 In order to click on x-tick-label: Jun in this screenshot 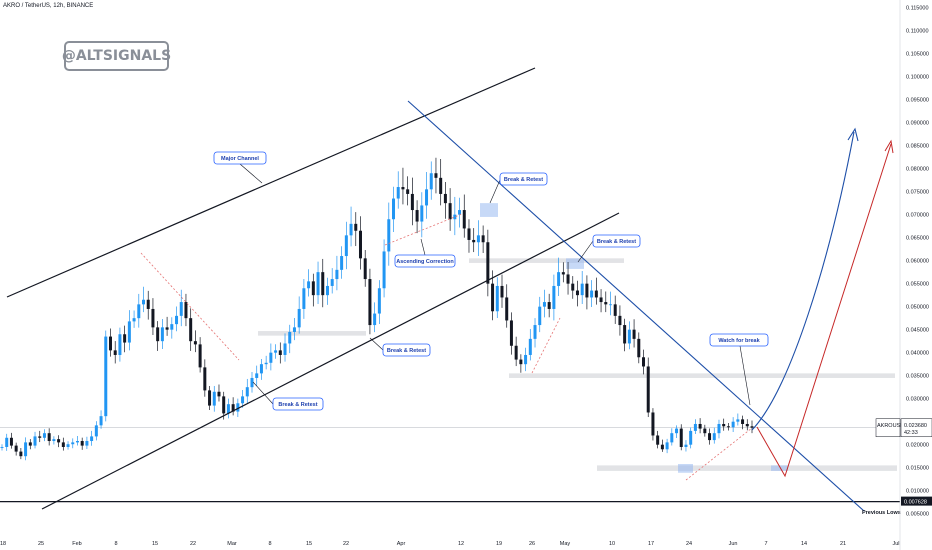, I will do `click(733, 544)`.